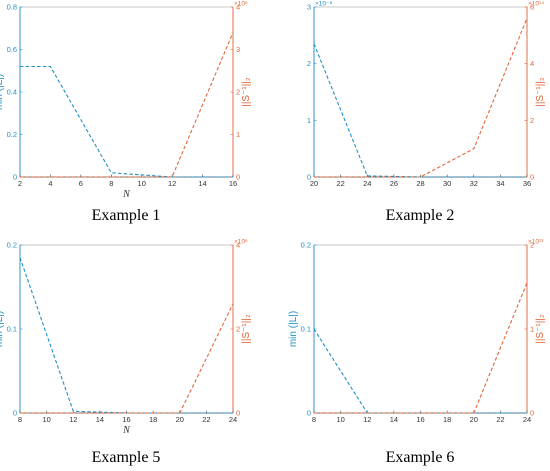  What do you see at coordinates (126, 457) in the screenshot?
I see `panel-caption: Example 5` at bounding box center [126, 457].